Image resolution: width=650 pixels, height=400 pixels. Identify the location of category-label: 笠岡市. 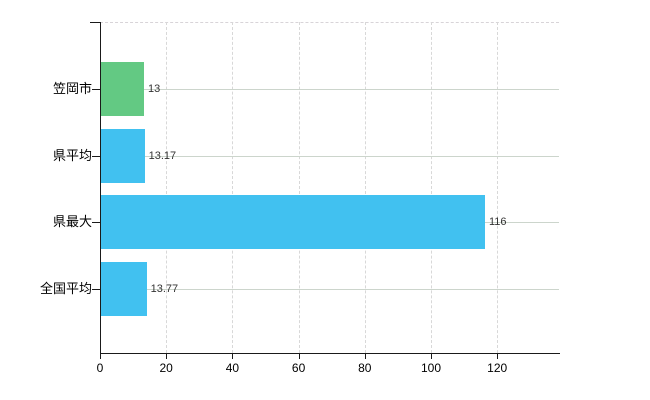
(72, 88).